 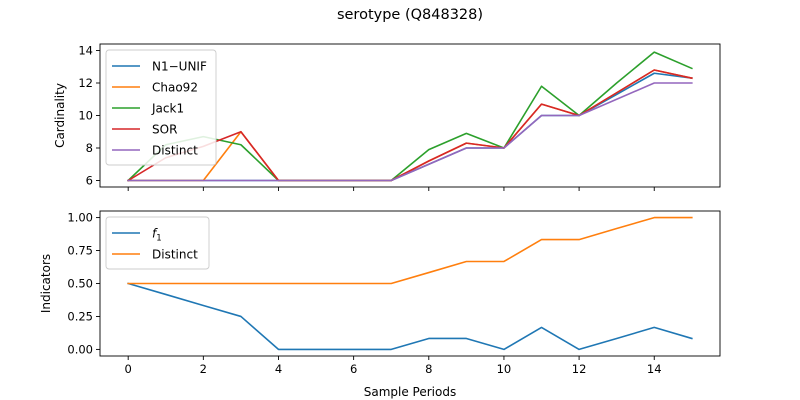 What do you see at coordinates (80, 316) in the screenshot?
I see `y-tick-label: 0.25` at bounding box center [80, 316].